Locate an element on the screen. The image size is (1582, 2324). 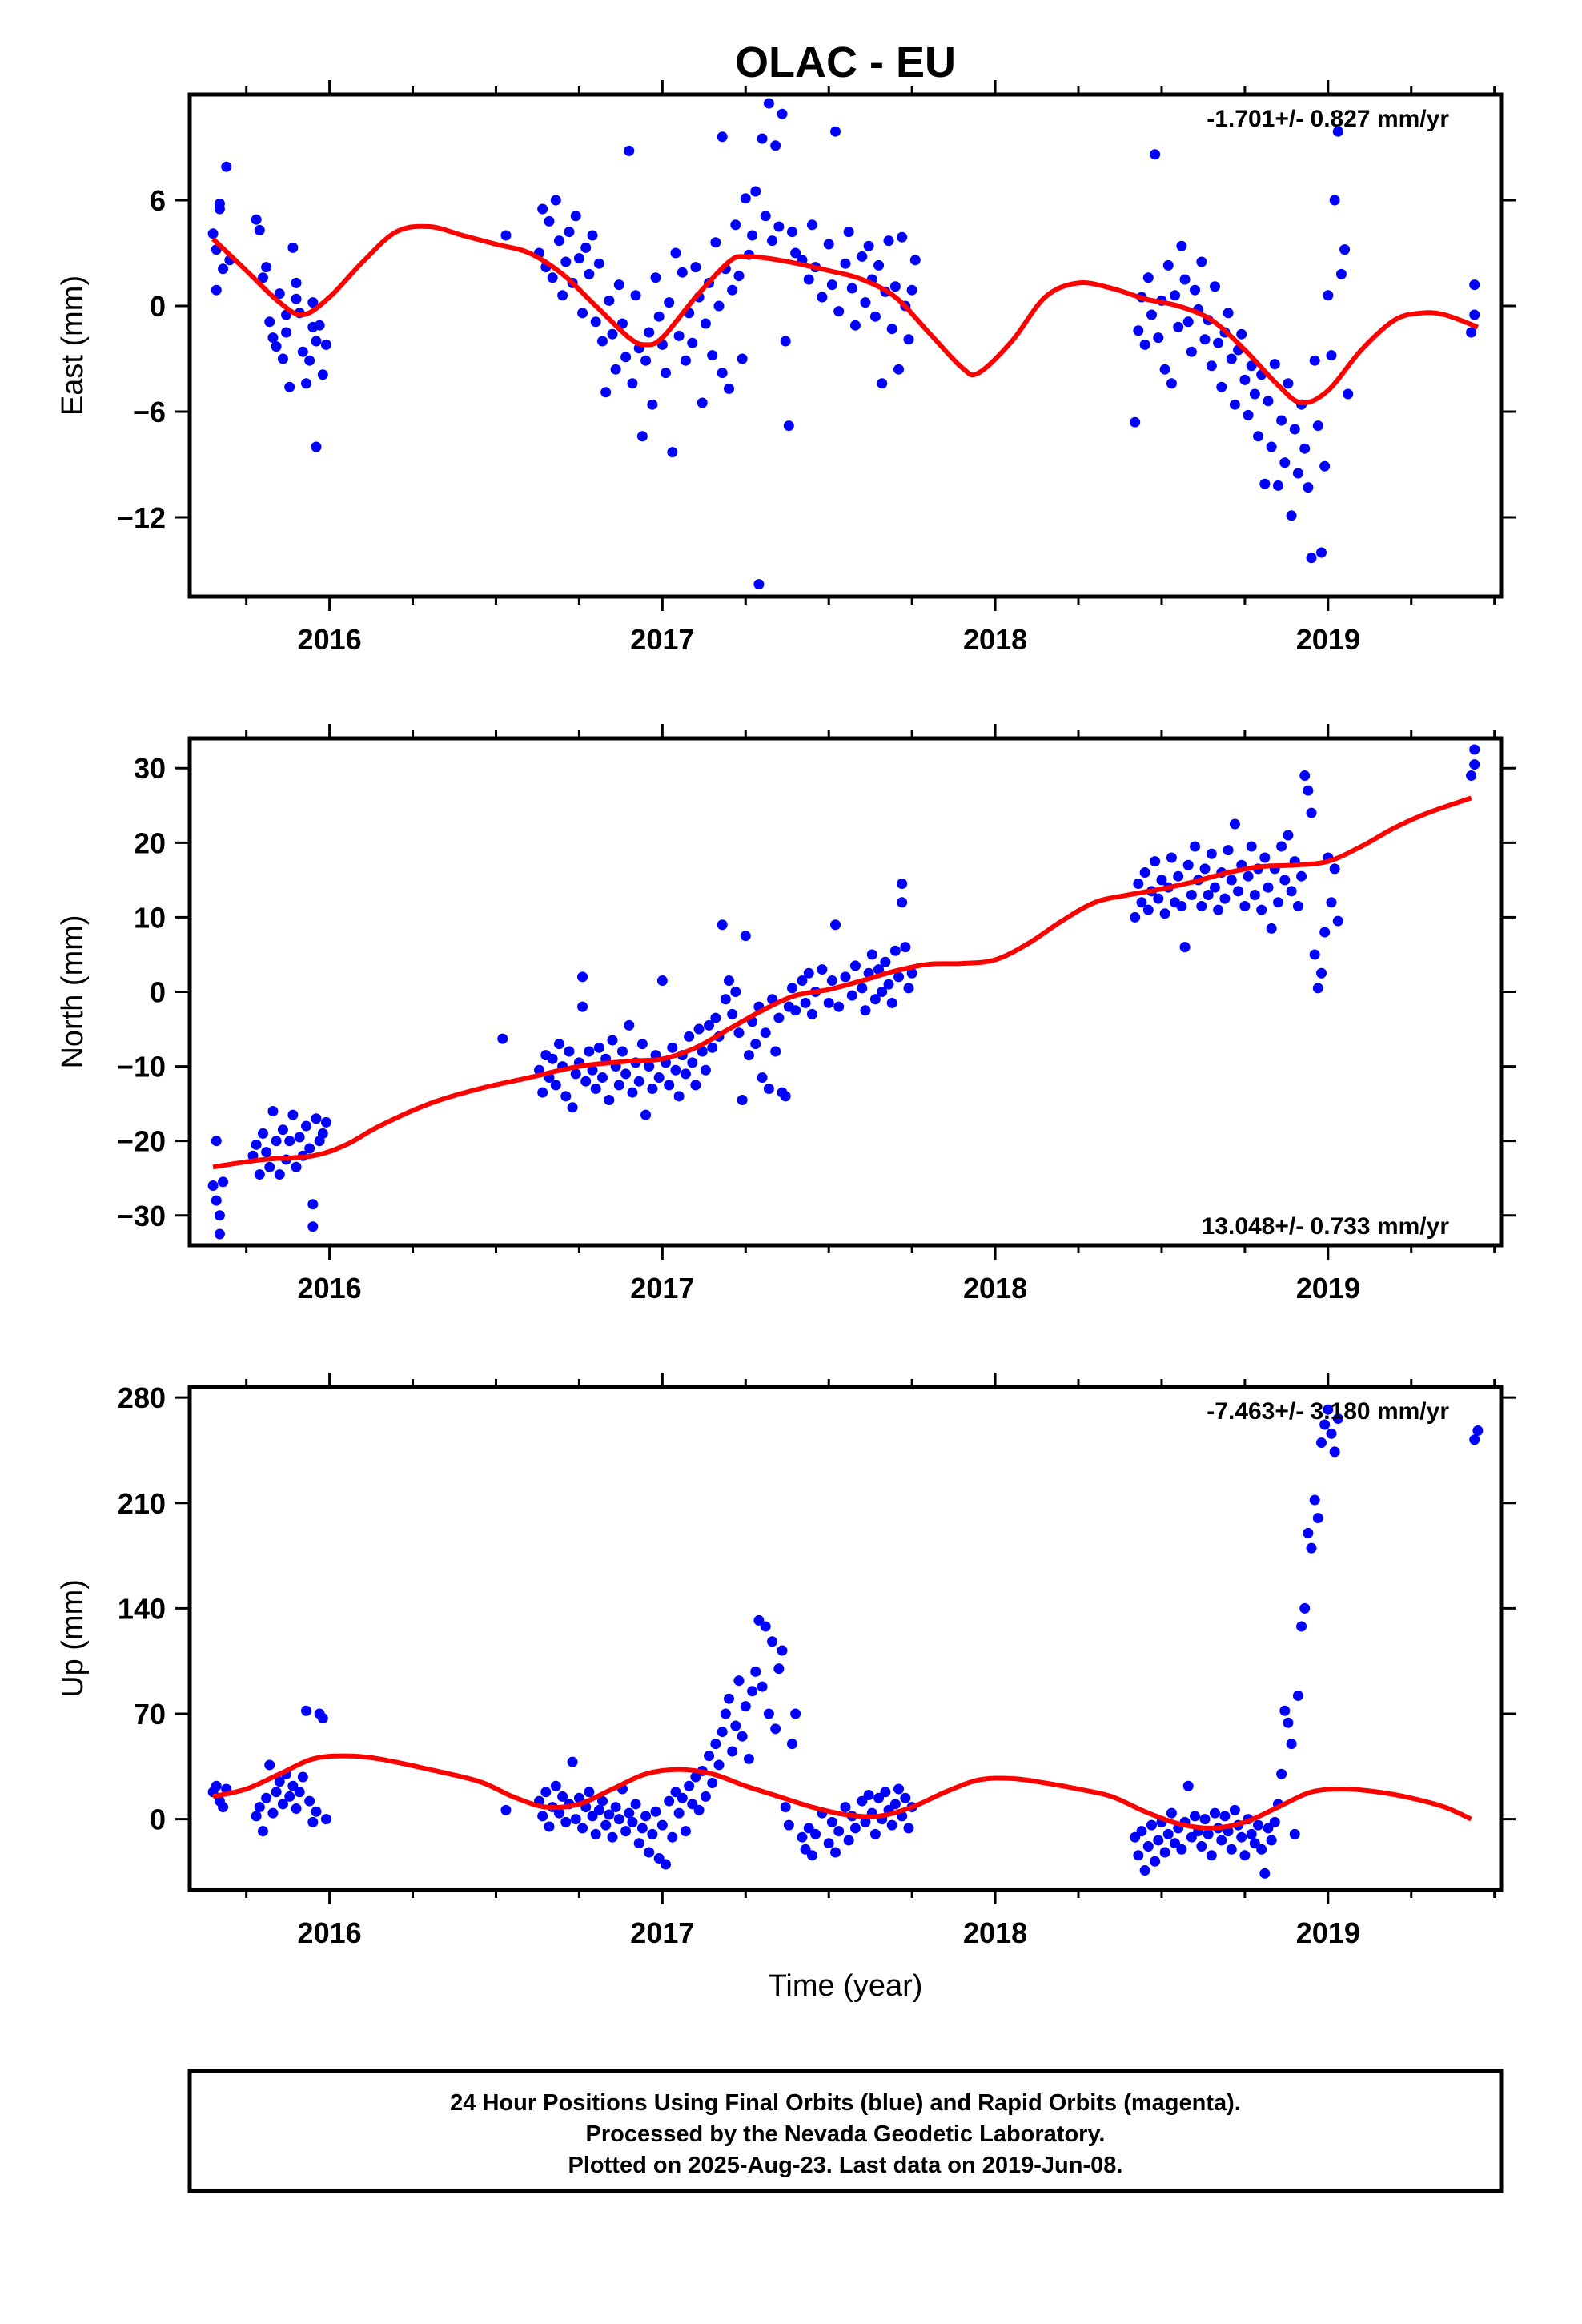
y-tick-label: −12 is located at coordinates (141, 517).